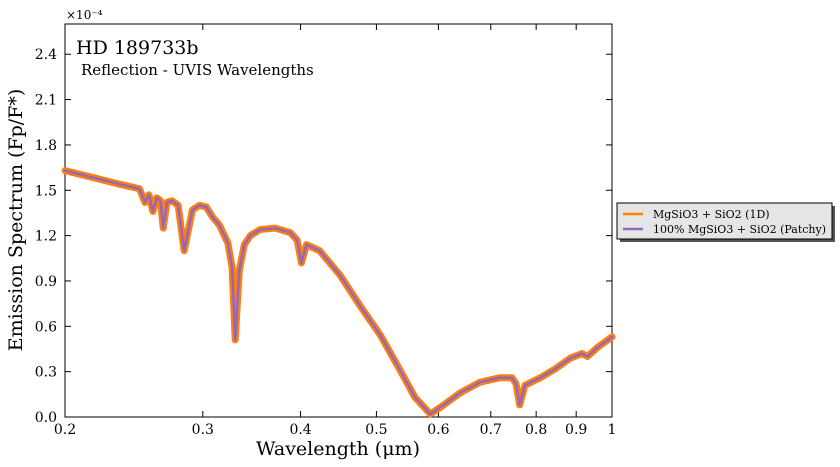 This screenshot has width=840, height=467. I want to click on x-tick-label: 0.8, so click(536, 430).